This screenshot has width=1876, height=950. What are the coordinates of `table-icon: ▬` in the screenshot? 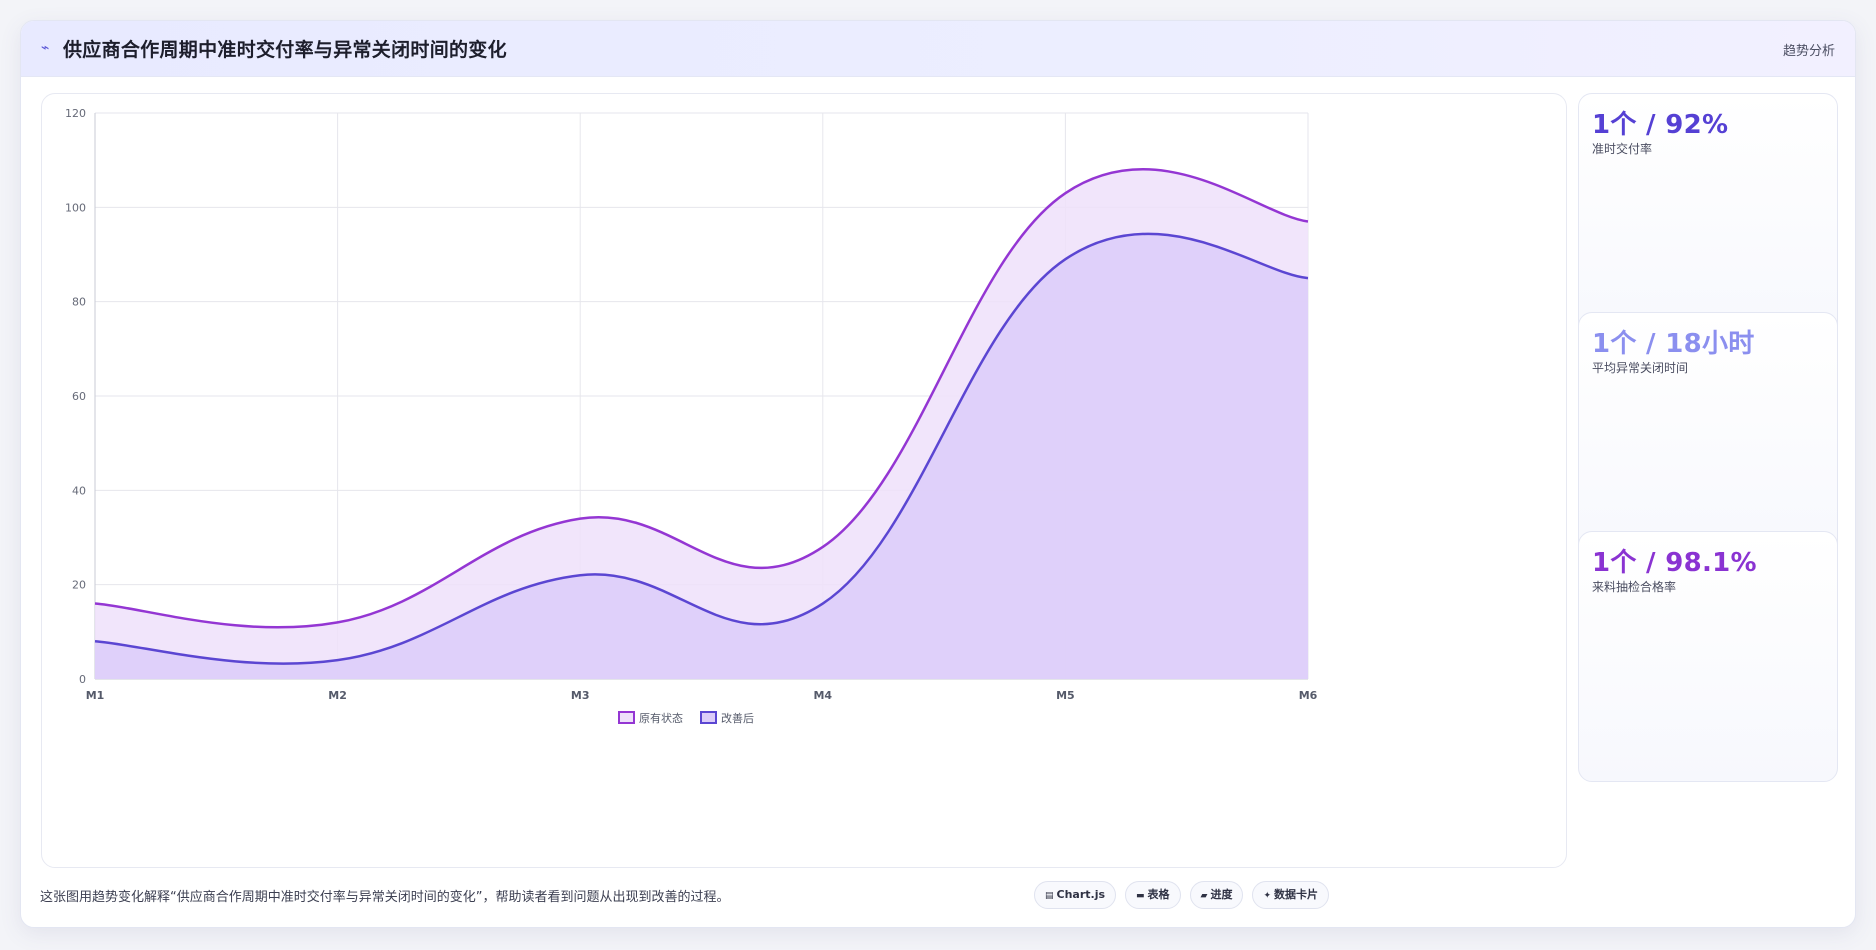 It's located at (1140, 896).